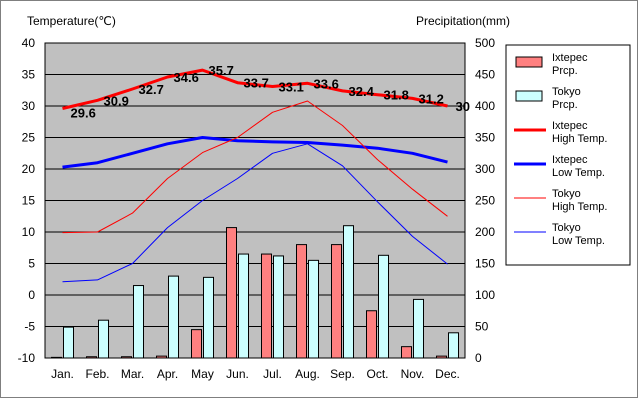 Image resolution: width=640 pixels, height=400 pixels. What do you see at coordinates (326, 83) in the screenshot?
I see `data-label: 33.6` at bounding box center [326, 83].